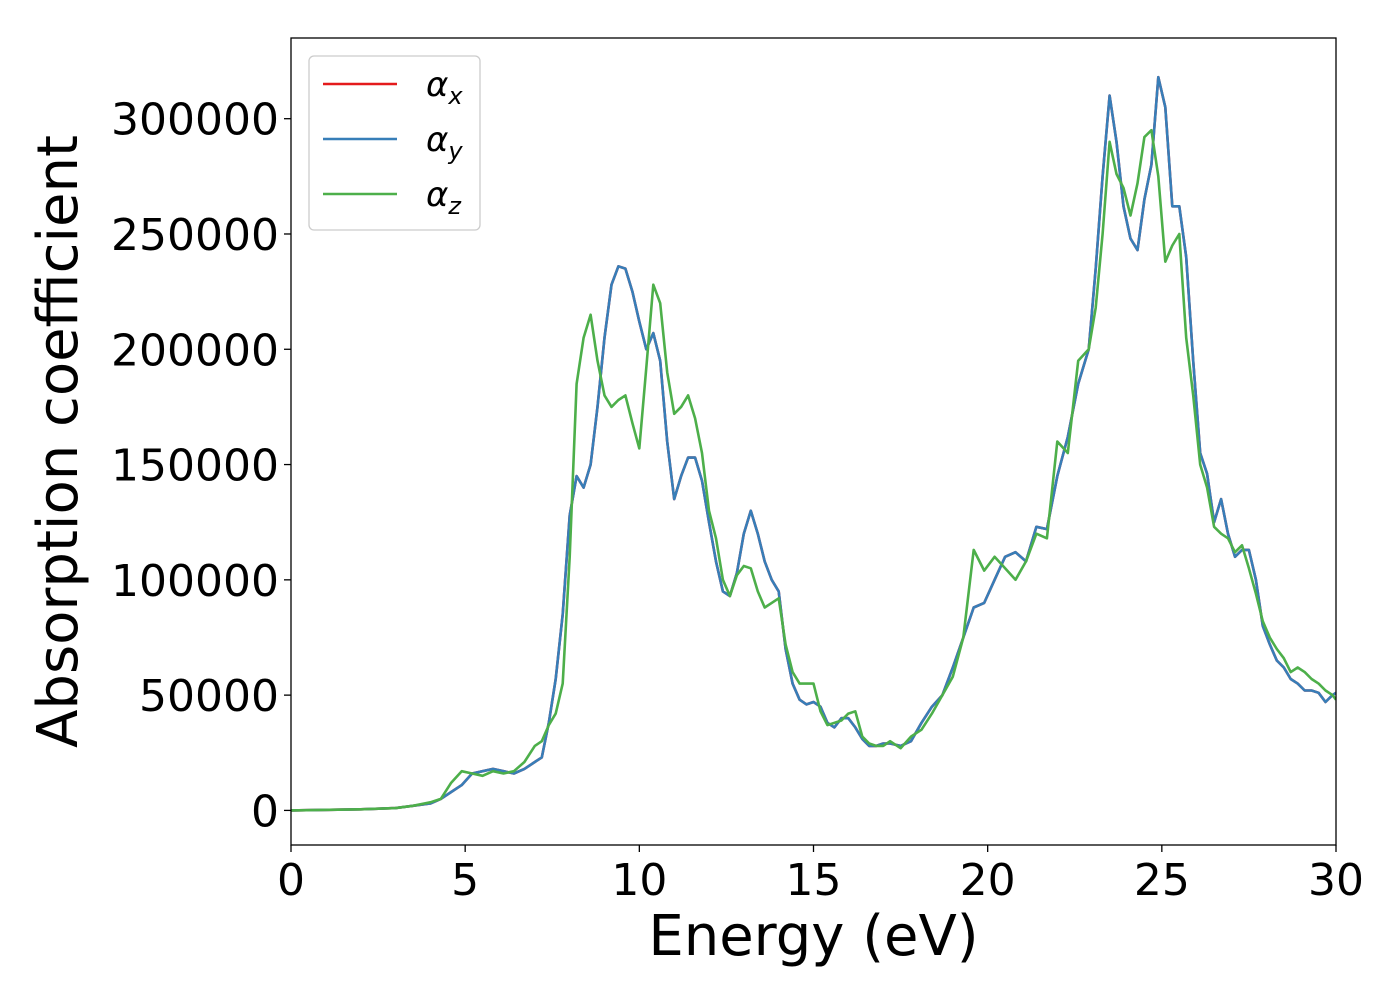  Describe the element at coordinates (195, 120) in the screenshot. I see `y-tick-label: 300000` at that location.